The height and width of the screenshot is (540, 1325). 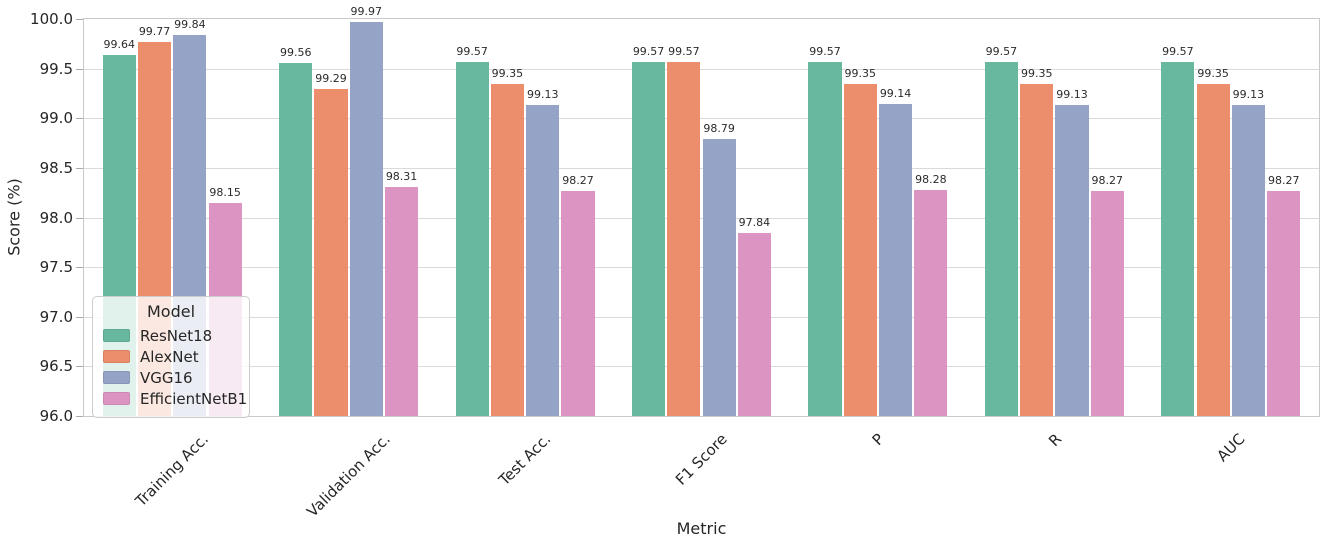 What do you see at coordinates (349, 475) in the screenshot?
I see `x-tick-label-validation-acc: Validation Acc.` at bounding box center [349, 475].